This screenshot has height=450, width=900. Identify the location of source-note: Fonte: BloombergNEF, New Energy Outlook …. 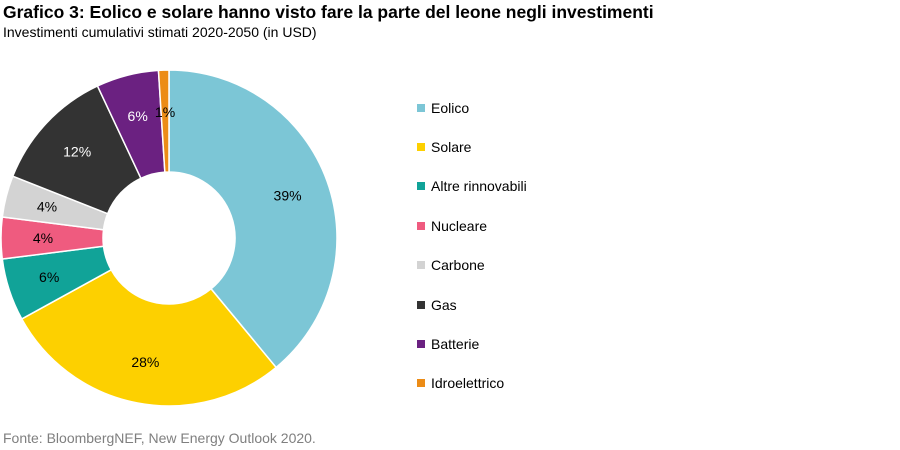
(159, 438).